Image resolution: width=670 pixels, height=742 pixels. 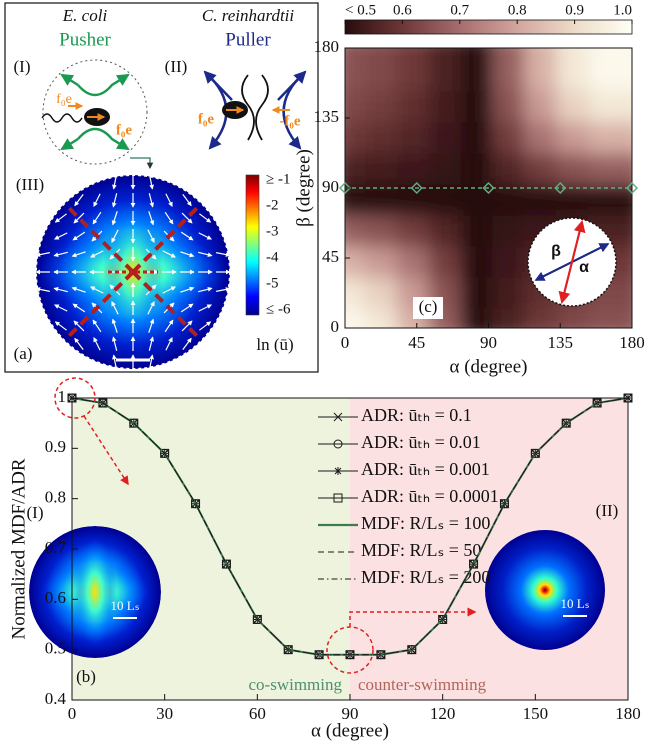 What do you see at coordinates (327, 46) in the screenshot?
I see `y-tick-label: 180` at bounding box center [327, 46].